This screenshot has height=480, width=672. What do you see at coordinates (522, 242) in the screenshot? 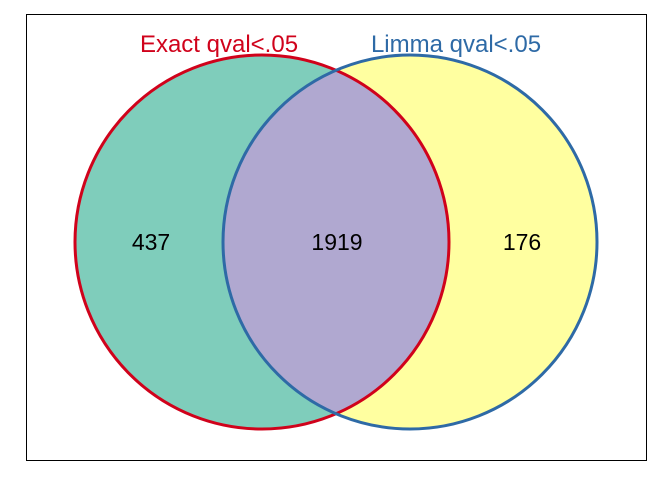
I see `count-only-limma: 176` at bounding box center [522, 242].